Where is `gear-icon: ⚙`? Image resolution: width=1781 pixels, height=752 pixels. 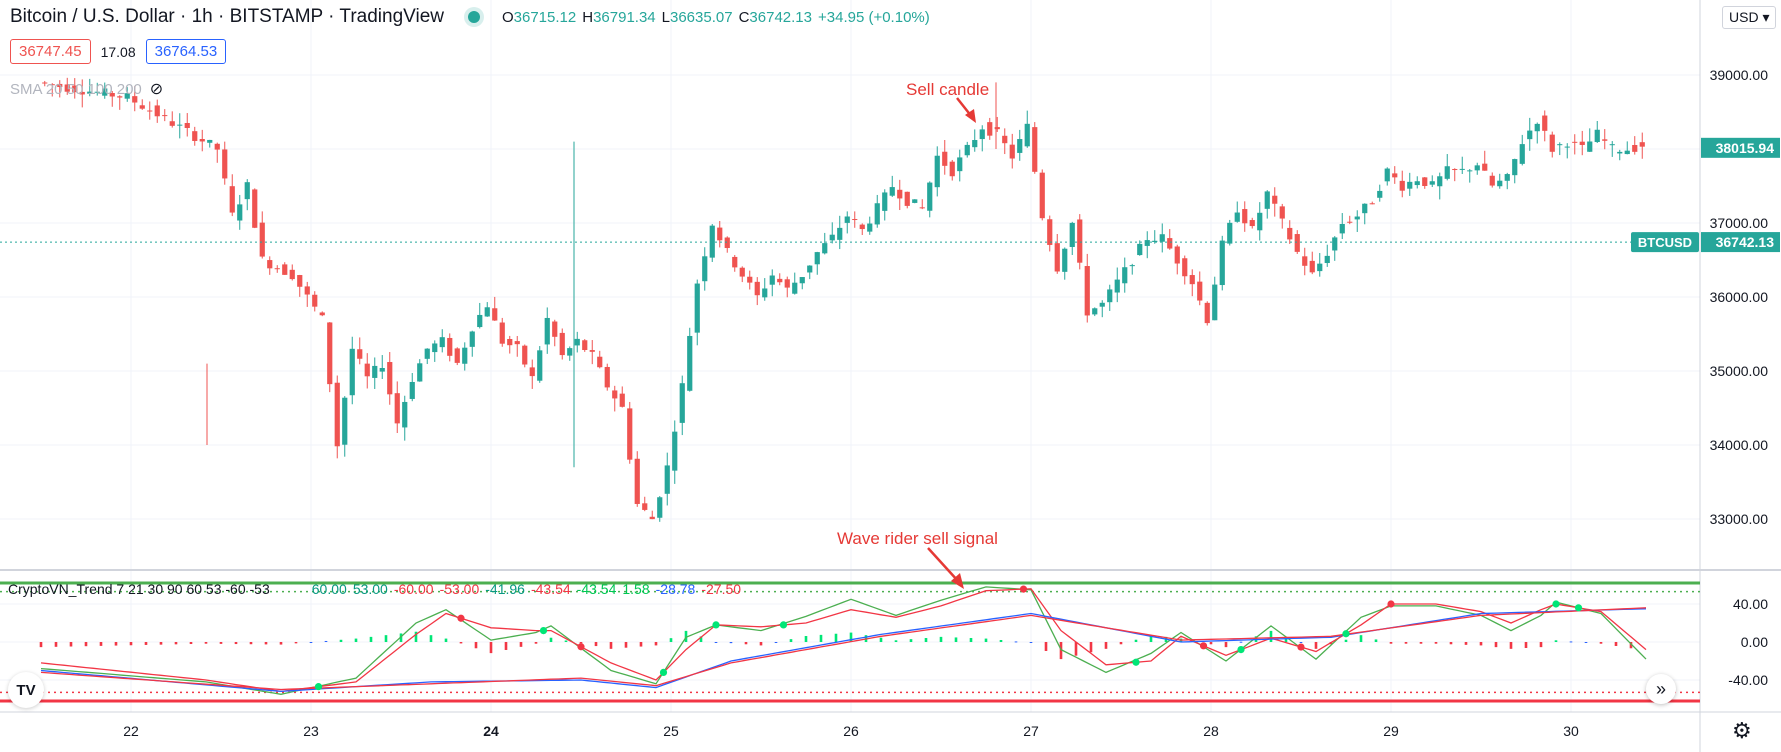
gear-icon: ⚙ is located at coordinates (1742, 730).